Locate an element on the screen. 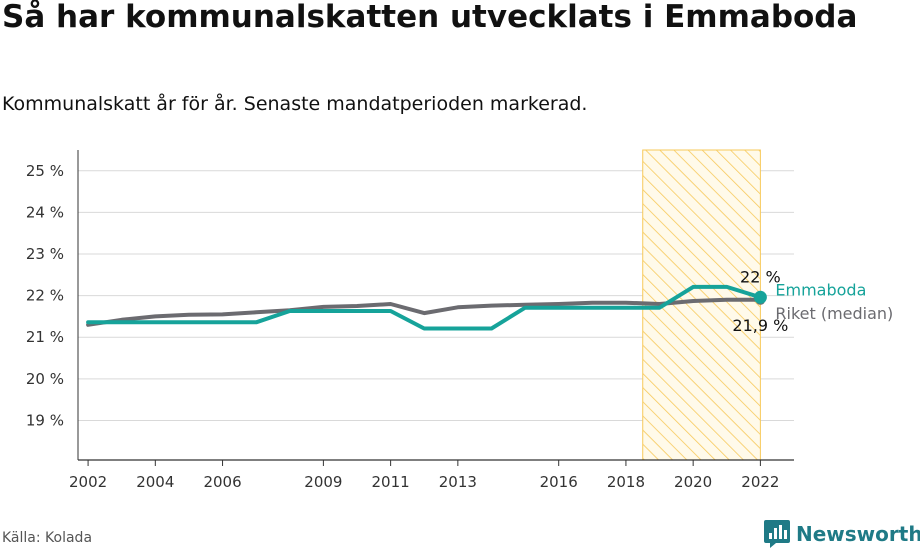 The width and height of the screenshot is (920, 552). x-tick-label: 2009 is located at coordinates (323, 482).